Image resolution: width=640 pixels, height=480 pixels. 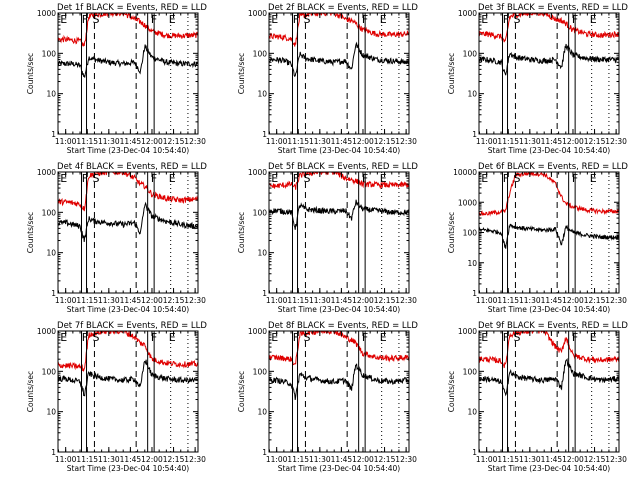 I want to click on panel-title: Det 8f BLACK = Events, RED = LLD, so click(x=343, y=326).